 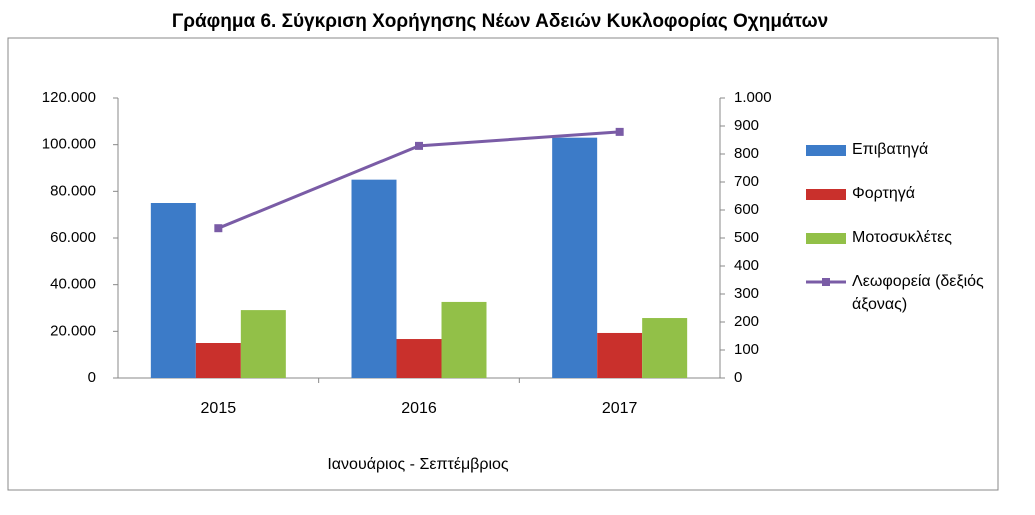 What do you see at coordinates (418, 464) in the screenshot?
I see `x-axis-label: Ιανουάριος - Σεπτέμβριος` at bounding box center [418, 464].